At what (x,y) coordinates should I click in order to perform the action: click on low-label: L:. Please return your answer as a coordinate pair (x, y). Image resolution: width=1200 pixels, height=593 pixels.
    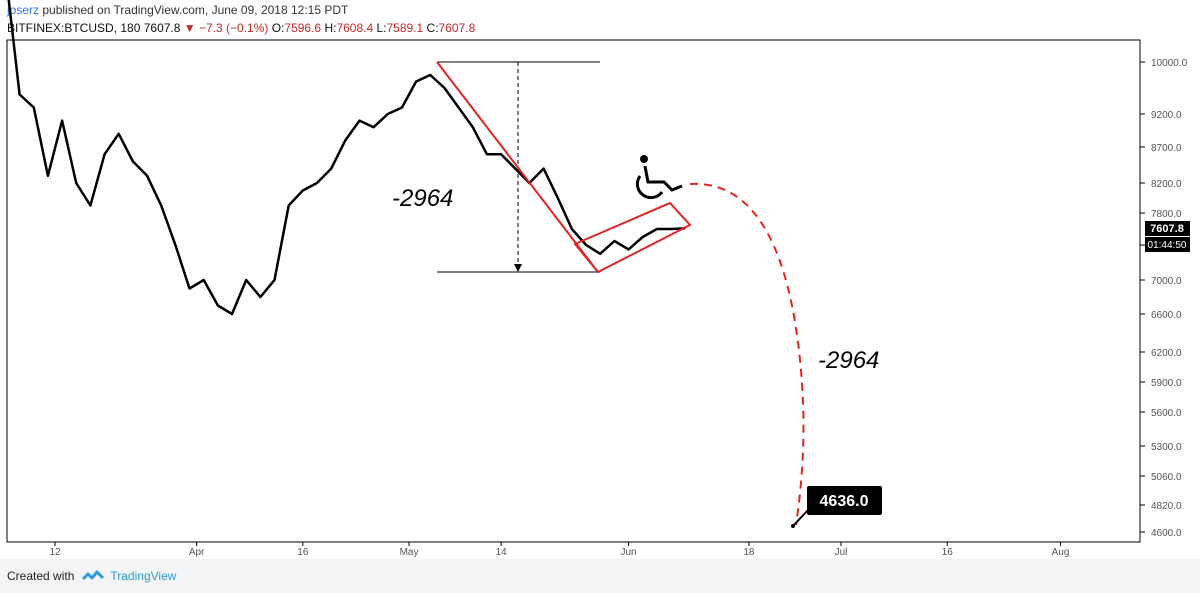
    Looking at the image, I should click on (381, 28).